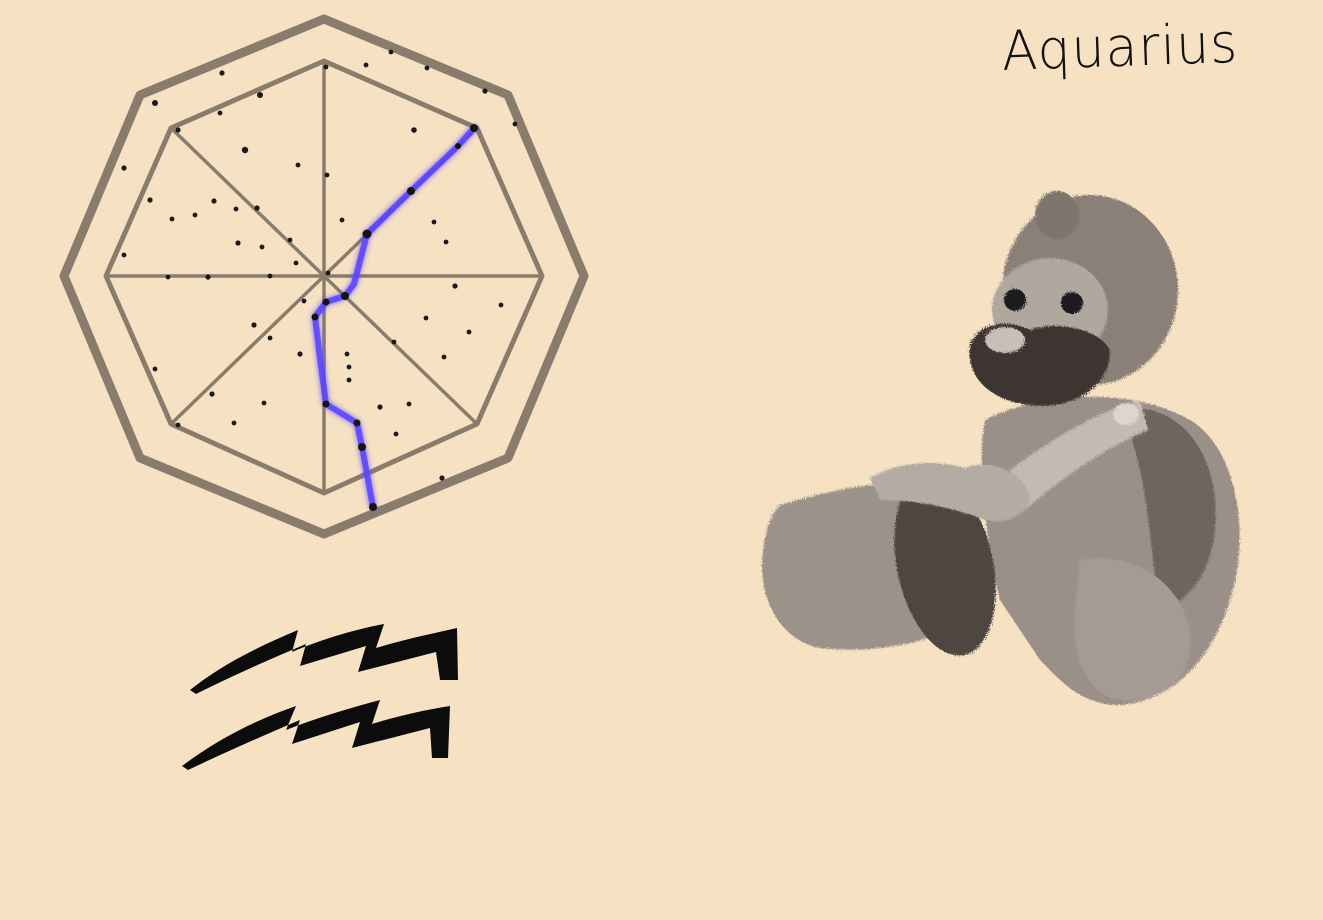  I want to click on figure-nose, so click(1005, 340).